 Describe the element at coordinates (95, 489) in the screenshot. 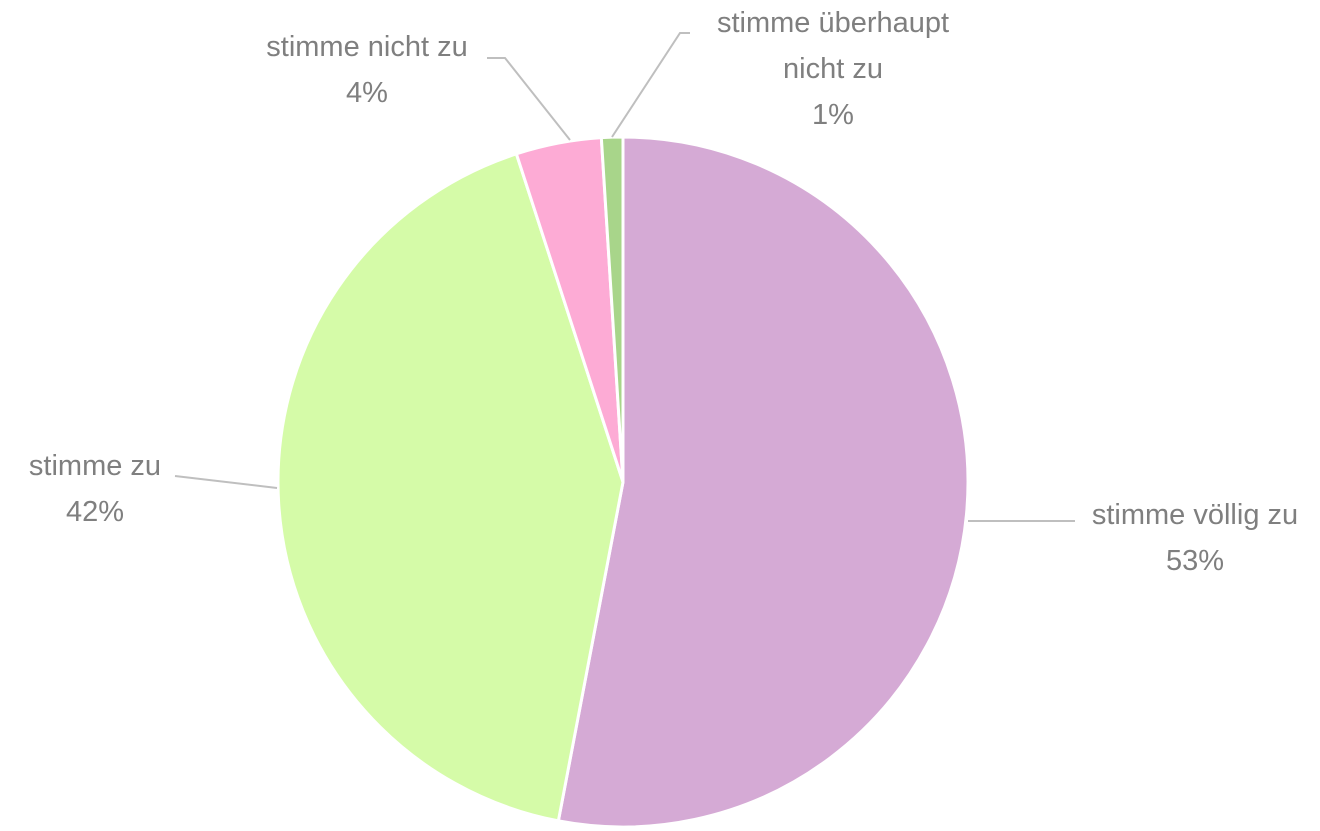

I see `data-label: stimme zu 42%` at that location.